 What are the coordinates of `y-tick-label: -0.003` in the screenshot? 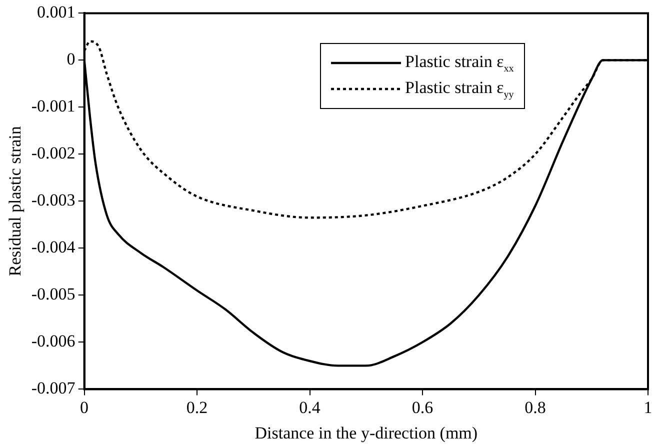 It's located at (53, 200).